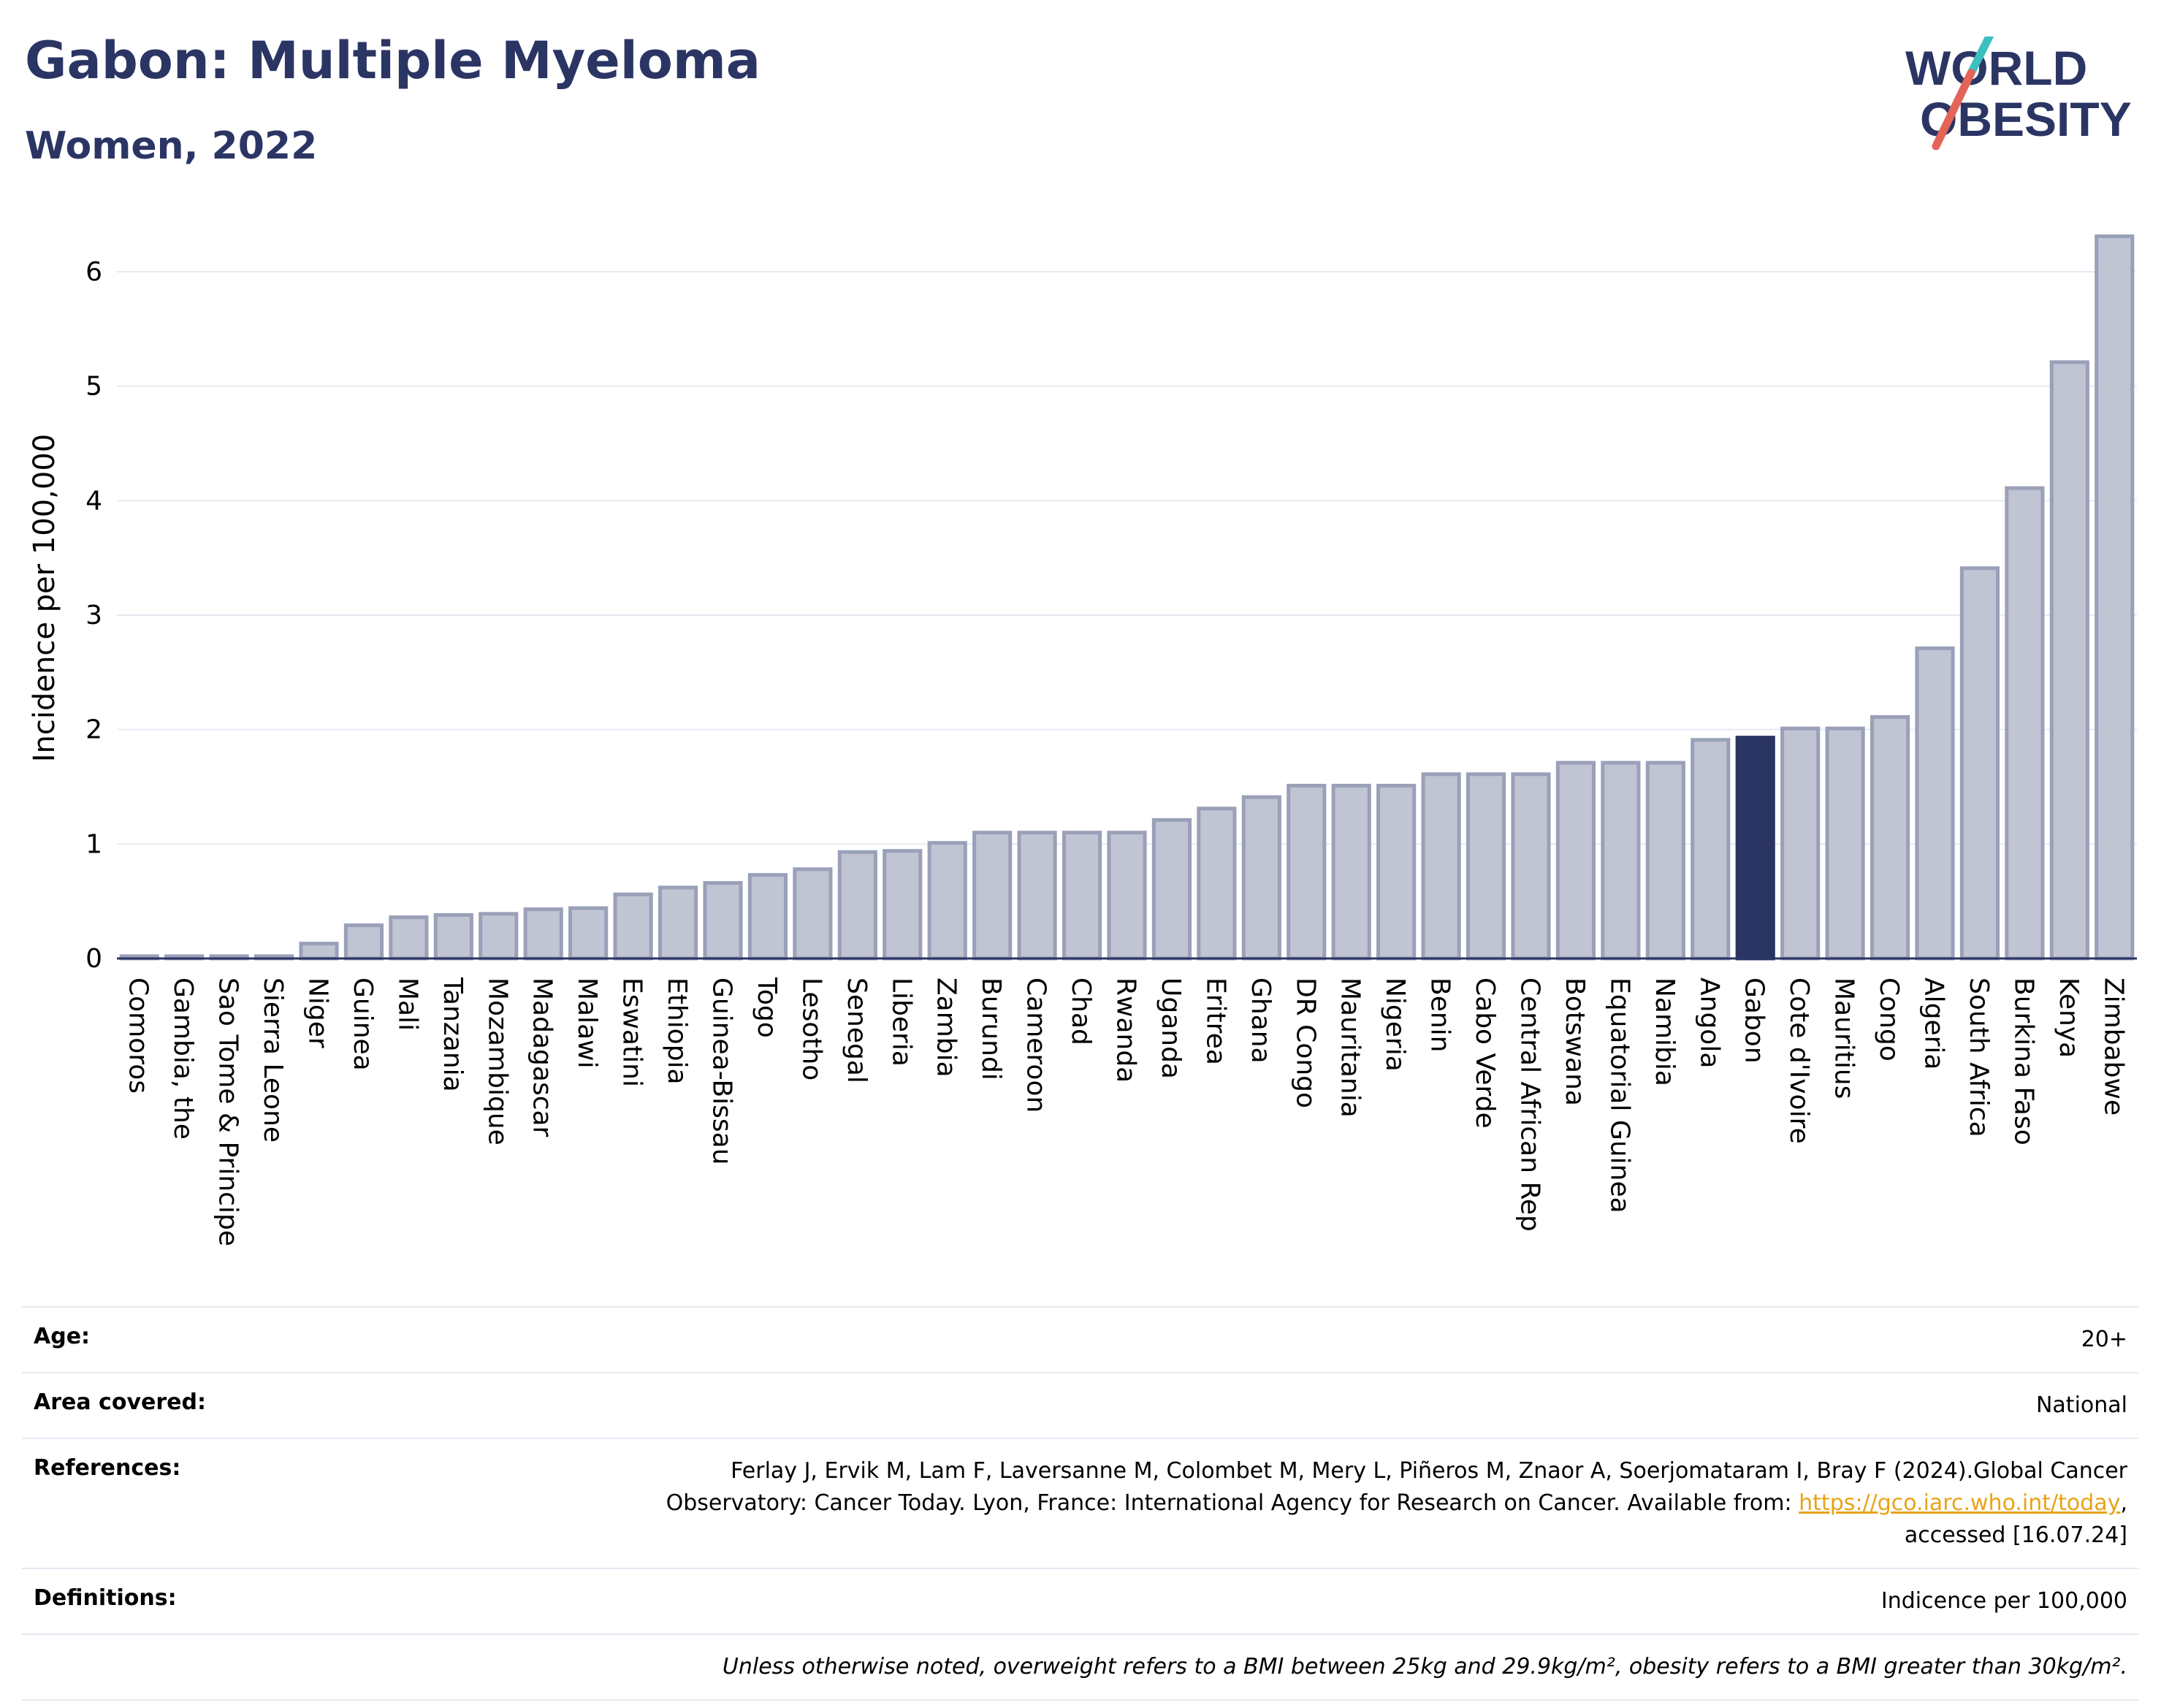 This screenshot has width=2161, height=1708. Describe the element at coordinates (992, 896) in the screenshot. I see `bar-burundi` at that location.